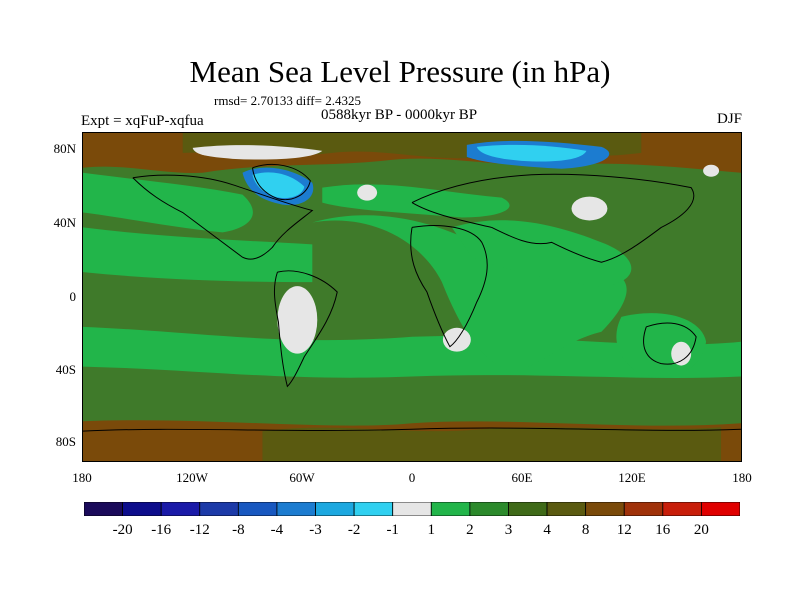 The width and height of the screenshot is (800, 600). I want to click on greenland-coast, so click(281, 182).